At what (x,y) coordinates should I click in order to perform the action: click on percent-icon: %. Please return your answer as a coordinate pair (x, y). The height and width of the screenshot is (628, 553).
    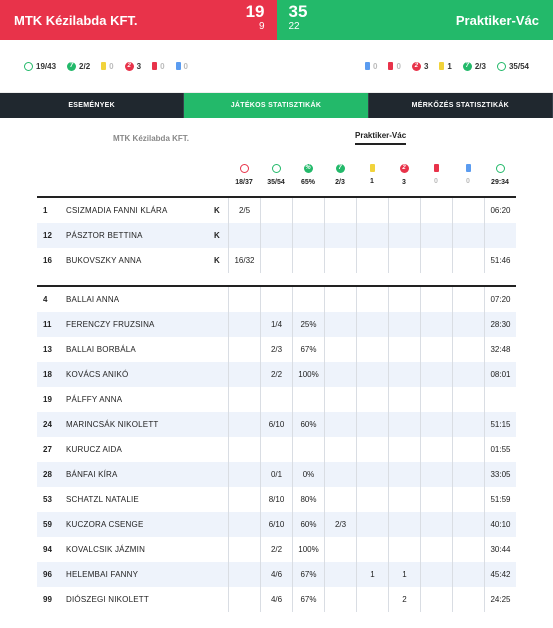
    Looking at the image, I should click on (308, 168).